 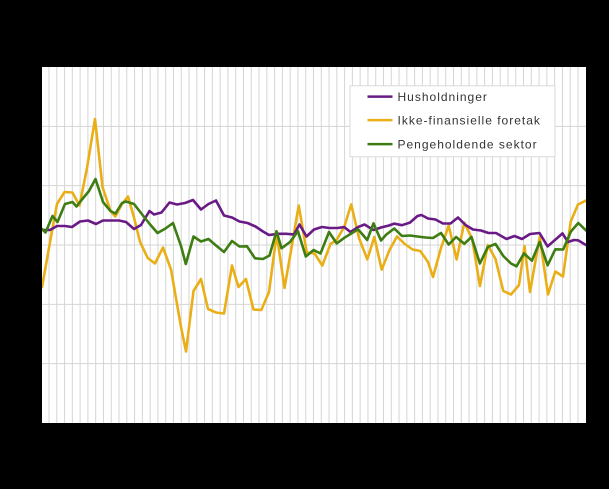 What do you see at coordinates (443, 97) in the screenshot?
I see `svg-text: Husholdninger` at bounding box center [443, 97].